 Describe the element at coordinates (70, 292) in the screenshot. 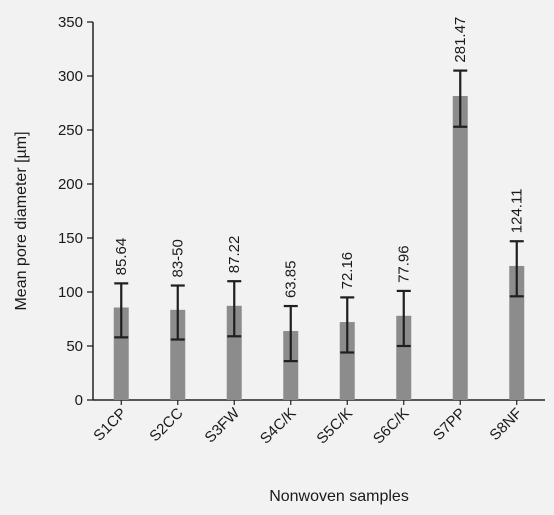

I see `y-tick-label: 100` at that location.